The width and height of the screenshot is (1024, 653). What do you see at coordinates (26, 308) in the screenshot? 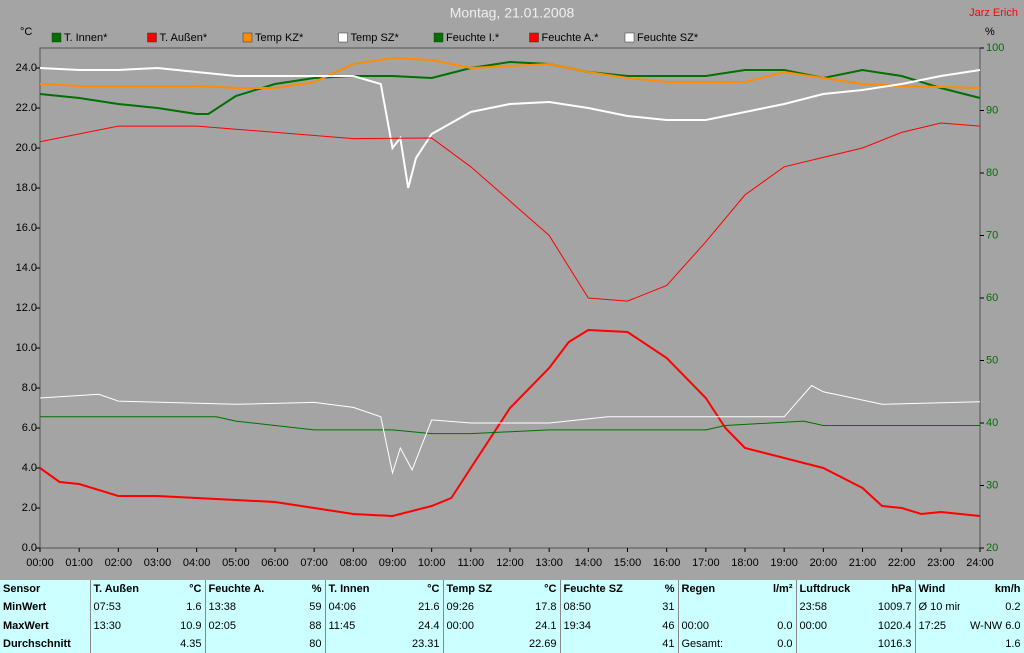
I see `y-tick-label: 12.0` at bounding box center [26, 308].